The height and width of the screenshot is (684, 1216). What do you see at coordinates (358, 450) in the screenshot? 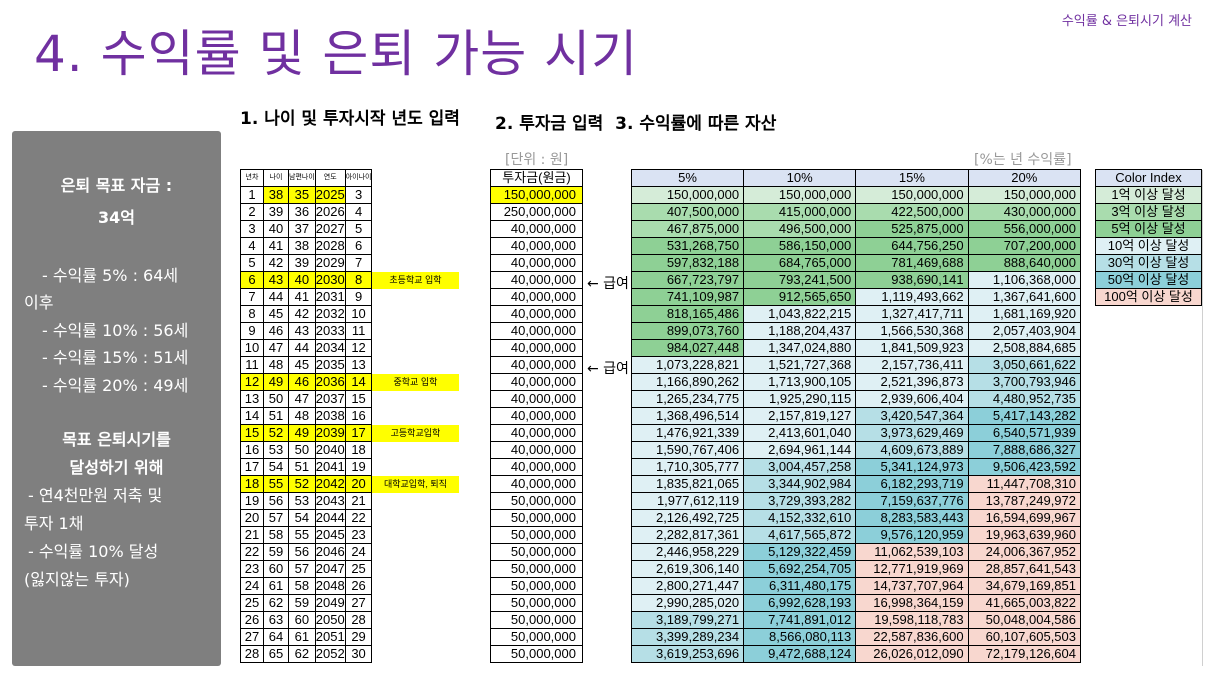
I see `age-table-cell: 18` at bounding box center [358, 450].